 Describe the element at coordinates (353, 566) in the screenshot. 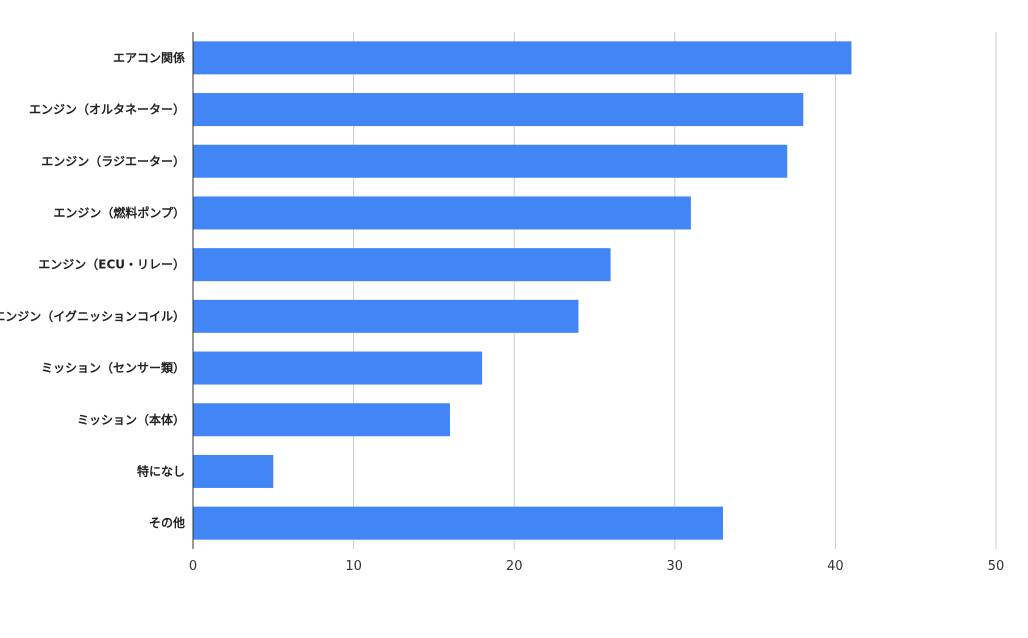

I see `x-tick-label: 10` at that location.